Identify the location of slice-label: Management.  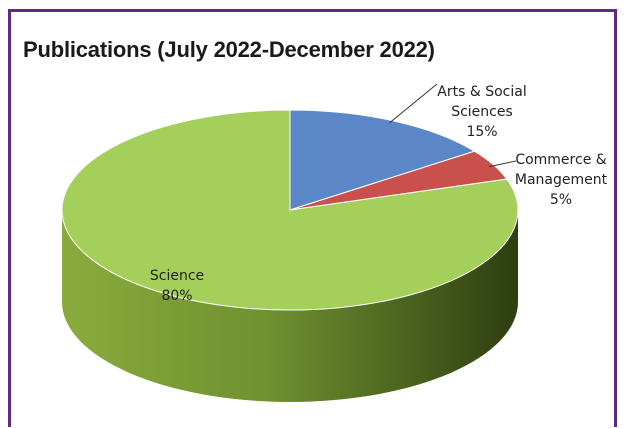
(561, 180).